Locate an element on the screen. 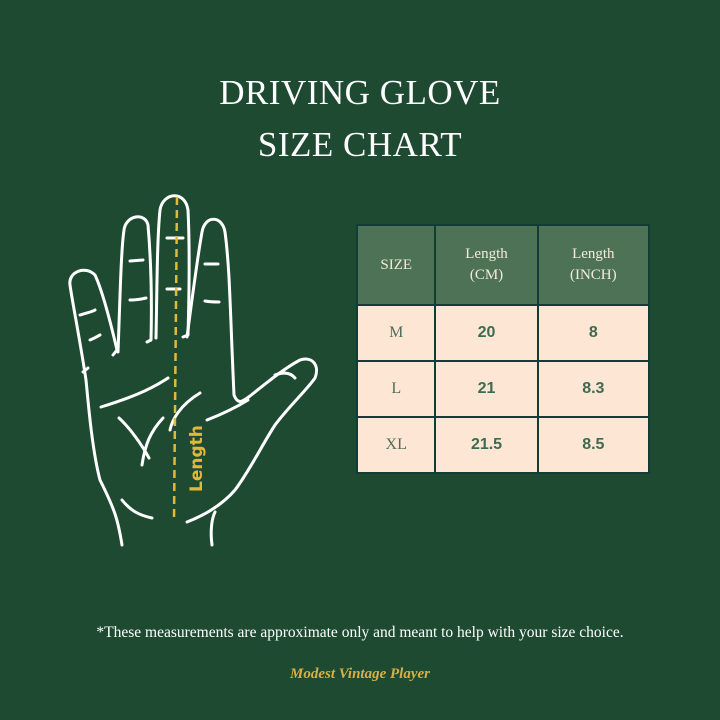 The height and width of the screenshot is (720, 720). size-cell: XL is located at coordinates (396, 445).